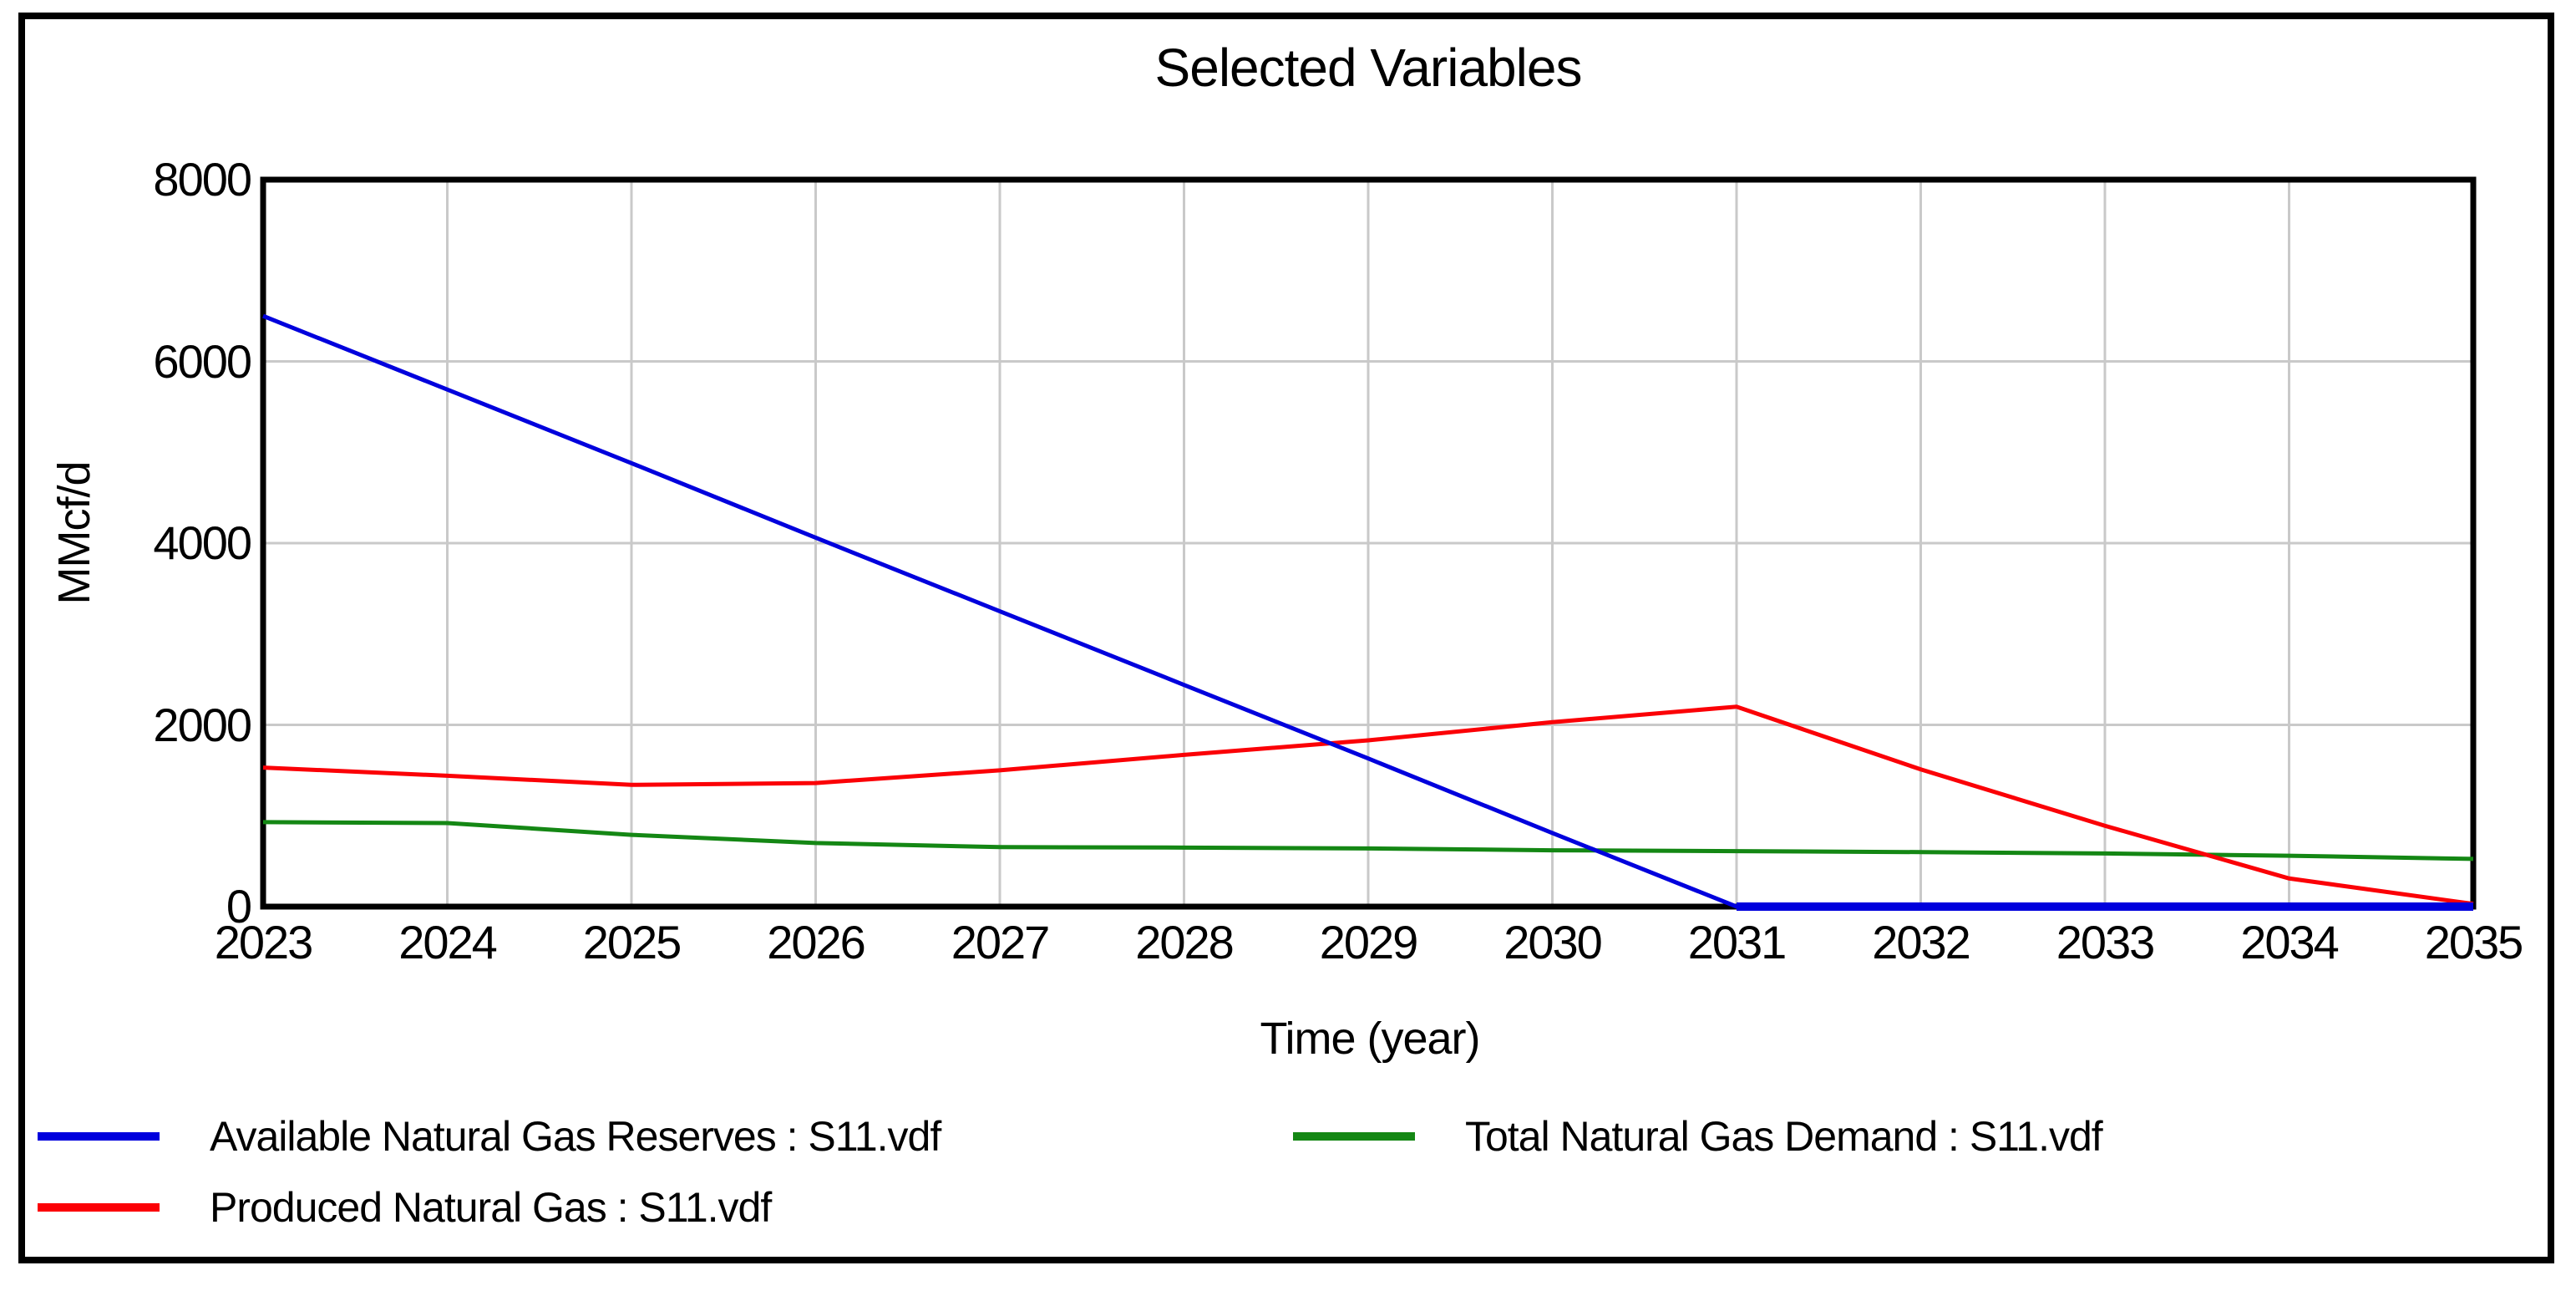 The height and width of the screenshot is (1296, 2576). Describe the element at coordinates (1737, 942) in the screenshot. I see `x-tick-label: 2031` at that location.